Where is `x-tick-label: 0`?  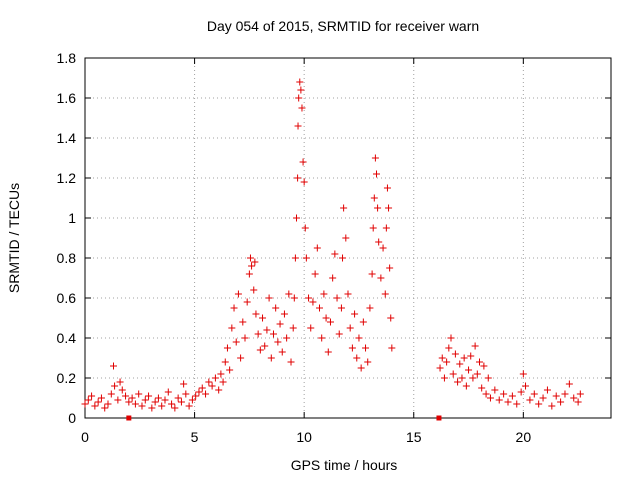
x-tick-label: 0 is located at coordinates (85, 437).